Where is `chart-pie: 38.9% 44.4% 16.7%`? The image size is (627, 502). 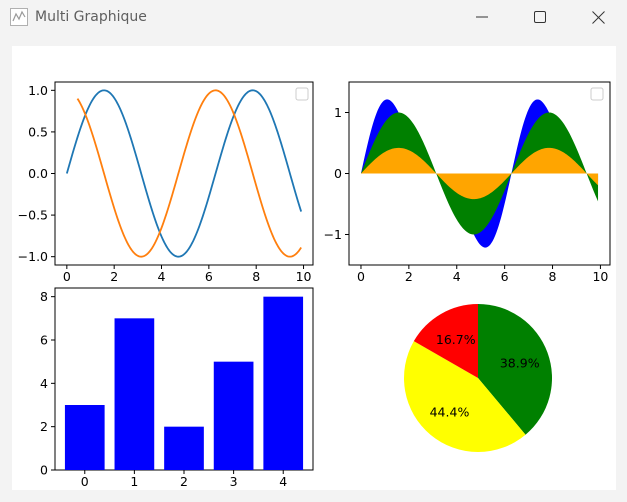 chart-pie: 38.9% 44.4% 16.7% is located at coordinates (478, 378).